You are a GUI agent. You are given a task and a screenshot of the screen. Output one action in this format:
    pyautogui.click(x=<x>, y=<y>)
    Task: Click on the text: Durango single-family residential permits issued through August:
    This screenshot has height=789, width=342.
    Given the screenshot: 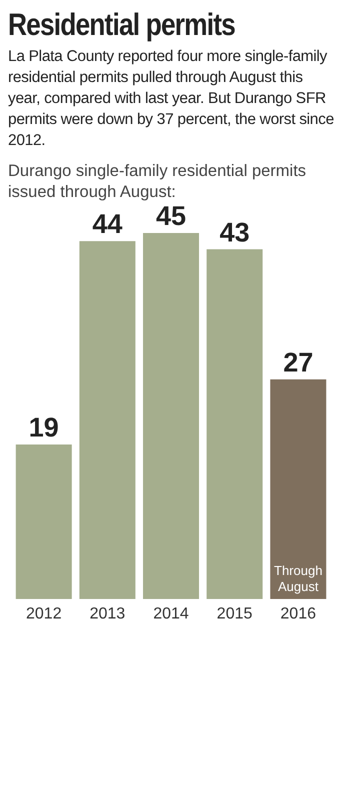 What is the action you would take?
    pyautogui.click(x=158, y=182)
    